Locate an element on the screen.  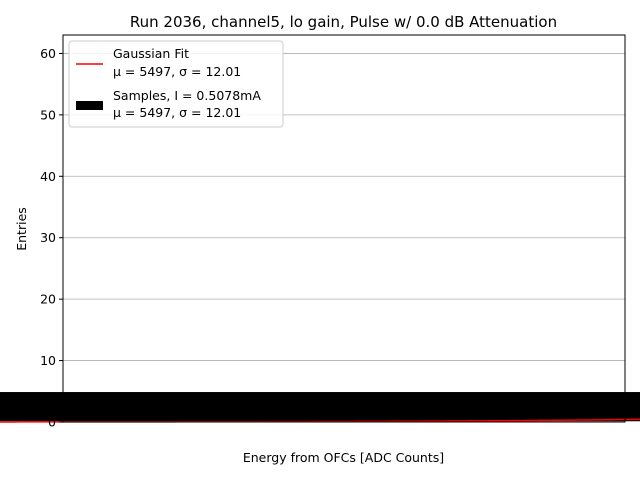
x-axis-label: Energy from OFCs [ADC Counts] is located at coordinates (343, 457).